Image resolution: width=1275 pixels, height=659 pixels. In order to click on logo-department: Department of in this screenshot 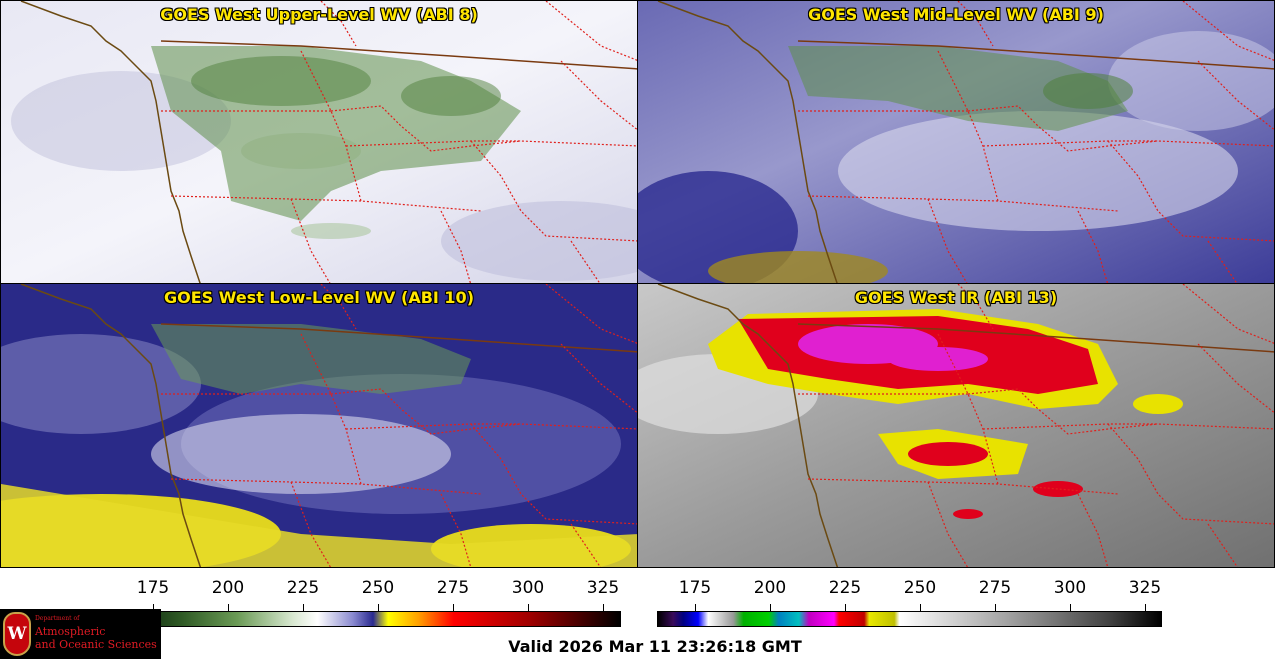, I will do `click(57, 618)`.